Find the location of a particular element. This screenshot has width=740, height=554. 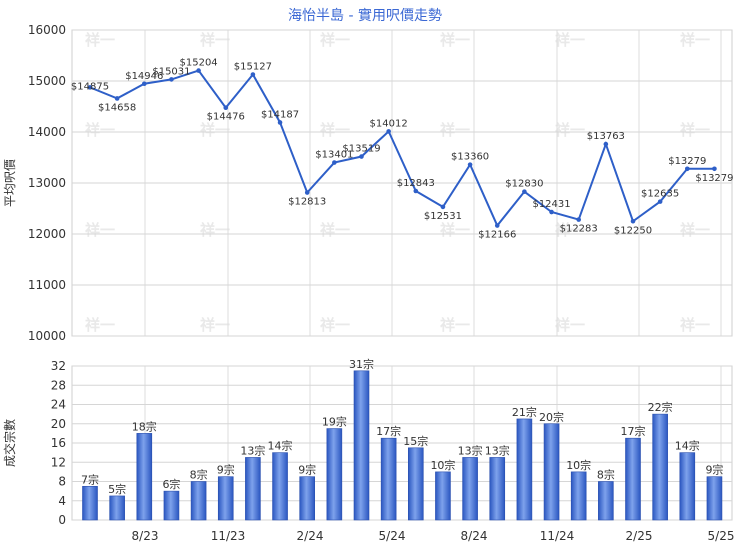

volume-data-label: 31宗 is located at coordinates (361, 364).